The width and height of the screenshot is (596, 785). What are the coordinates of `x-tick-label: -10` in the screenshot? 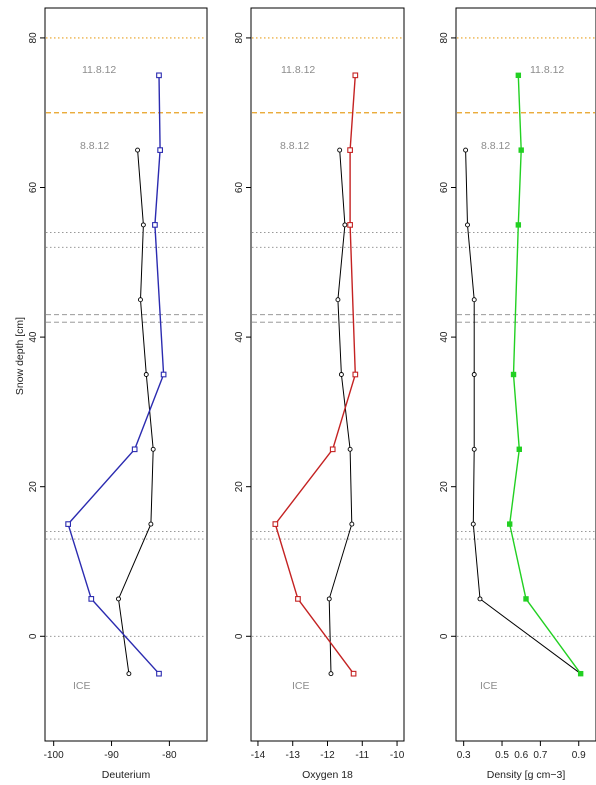 It's located at (397, 755).